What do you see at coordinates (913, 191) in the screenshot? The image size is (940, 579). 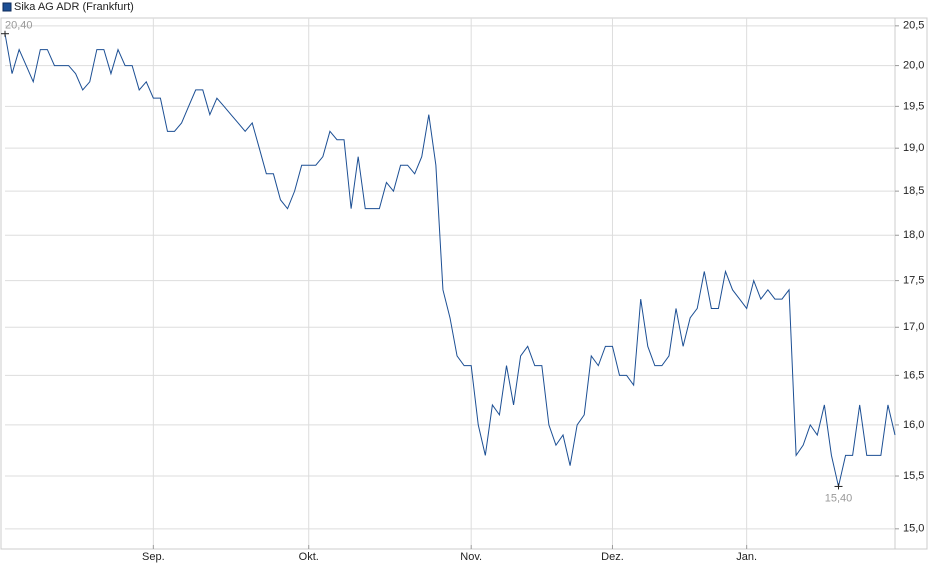 I see `y-tick-label: 18,5` at bounding box center [913, 191].